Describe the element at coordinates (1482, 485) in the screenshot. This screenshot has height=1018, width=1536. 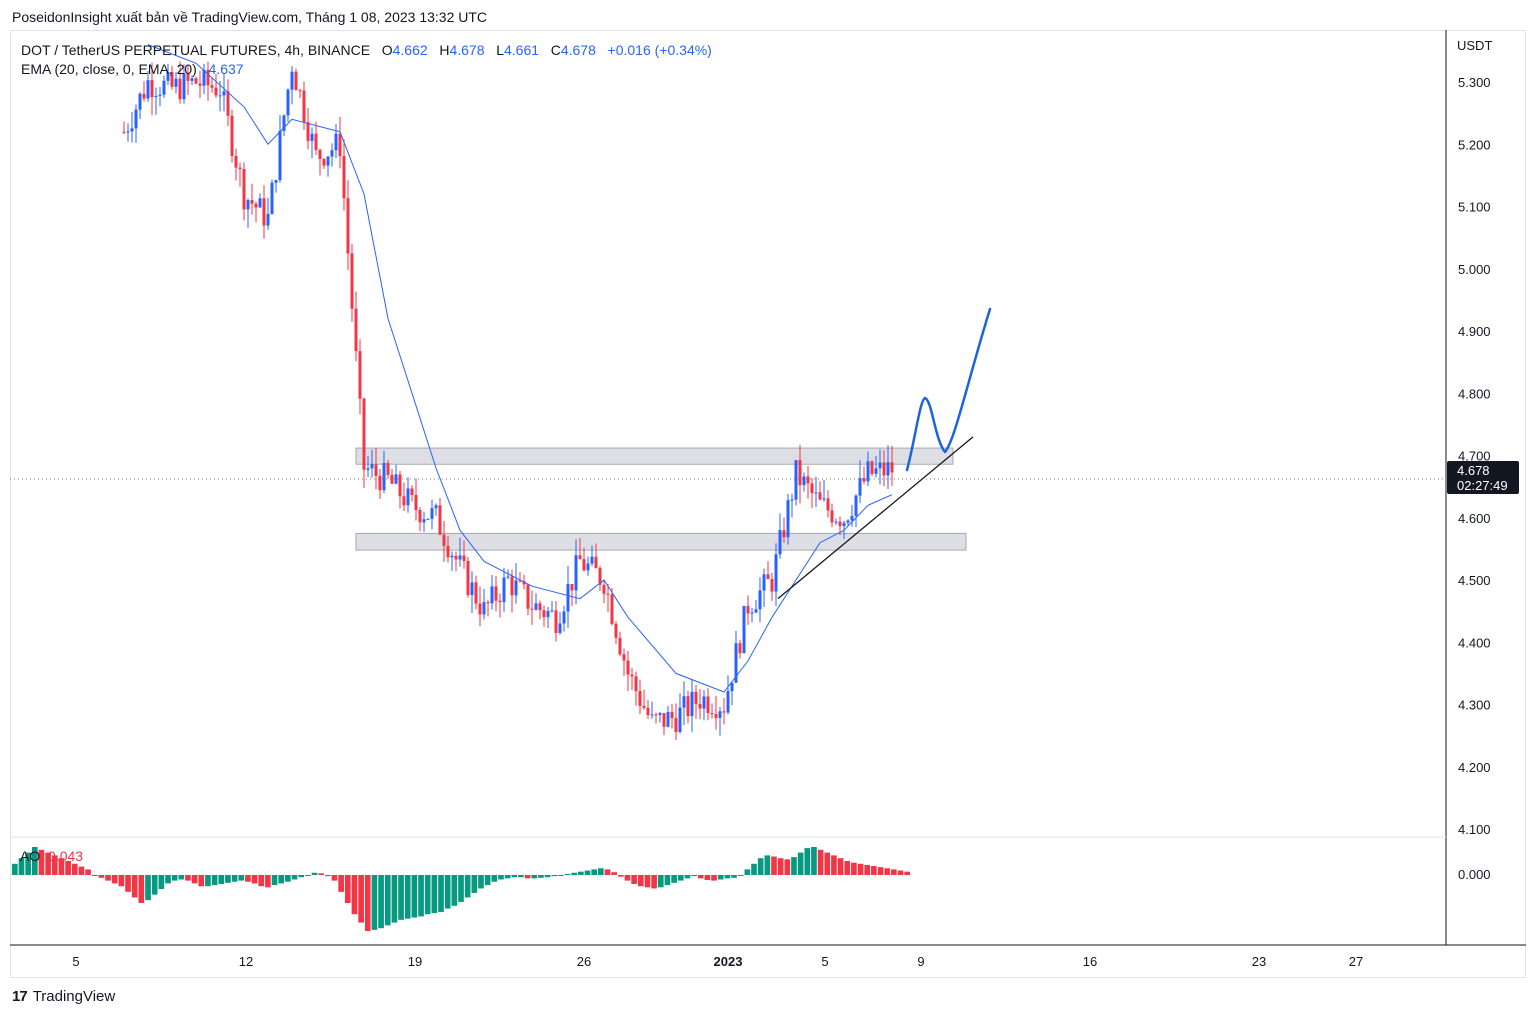
I see `bar-countdown: 02:27:49` at that location.